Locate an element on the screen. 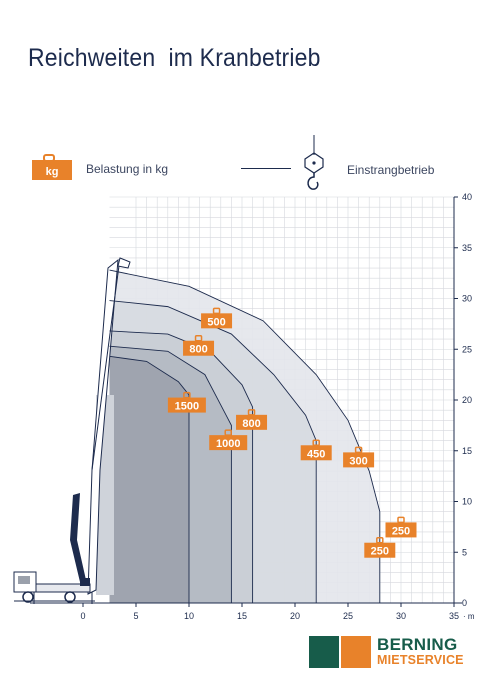 This screenshot has height=679, width=480. x-tick-label: 0 is located at coordinates (82, 616).